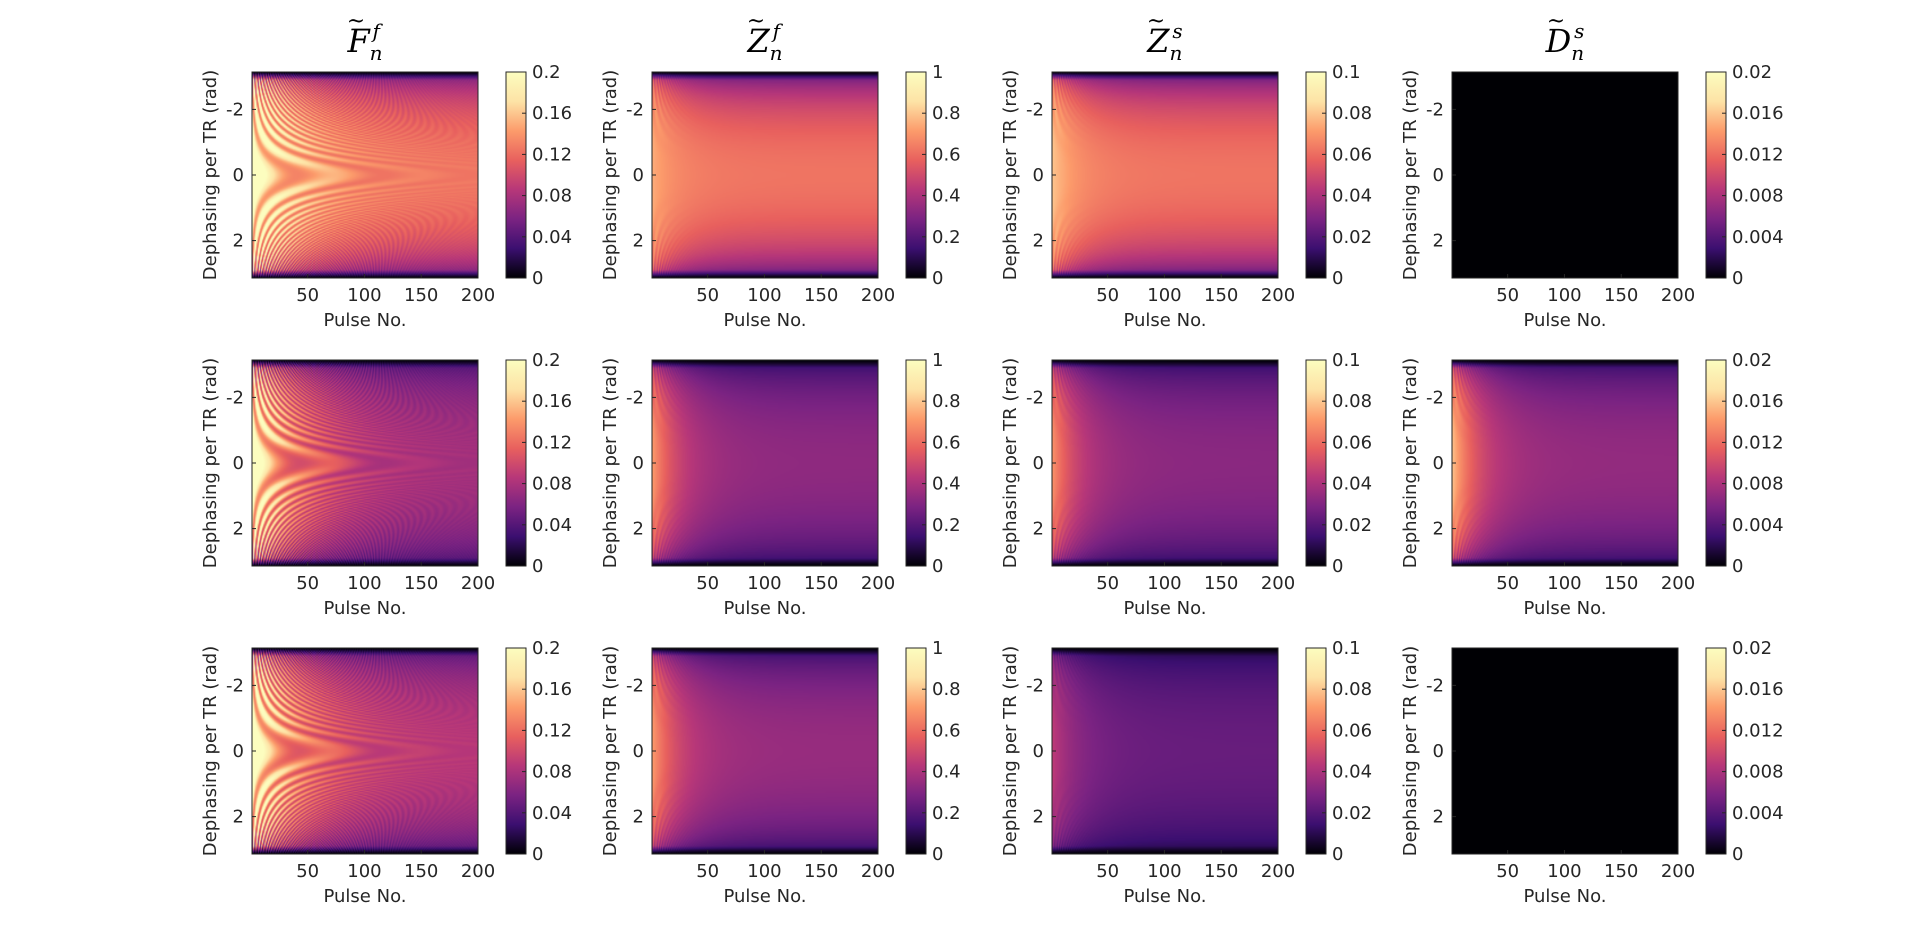 The image size is (1920, 949). What do you see at coordinates (552, 154) in the screenshot?
I see `colorbar-tick-label: 0.12` at bounding box center [552, 154].